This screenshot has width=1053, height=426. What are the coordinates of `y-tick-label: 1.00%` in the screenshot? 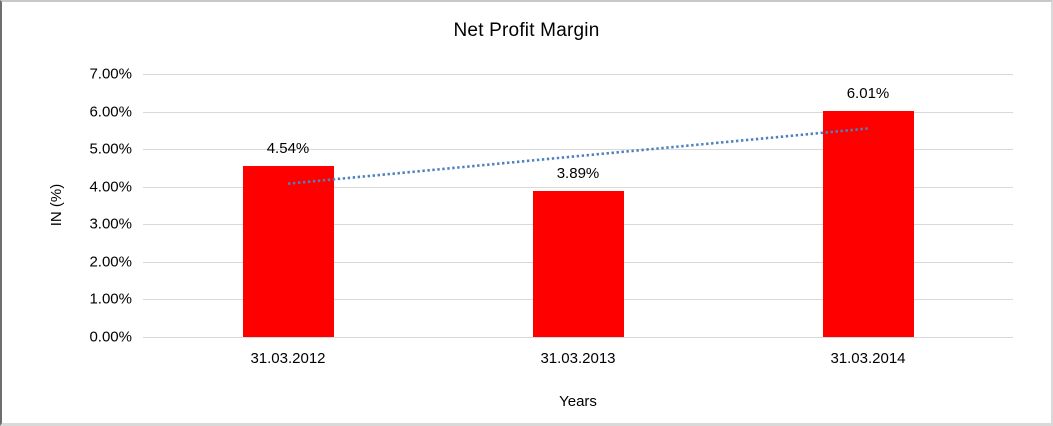 It's located at (110, 299).